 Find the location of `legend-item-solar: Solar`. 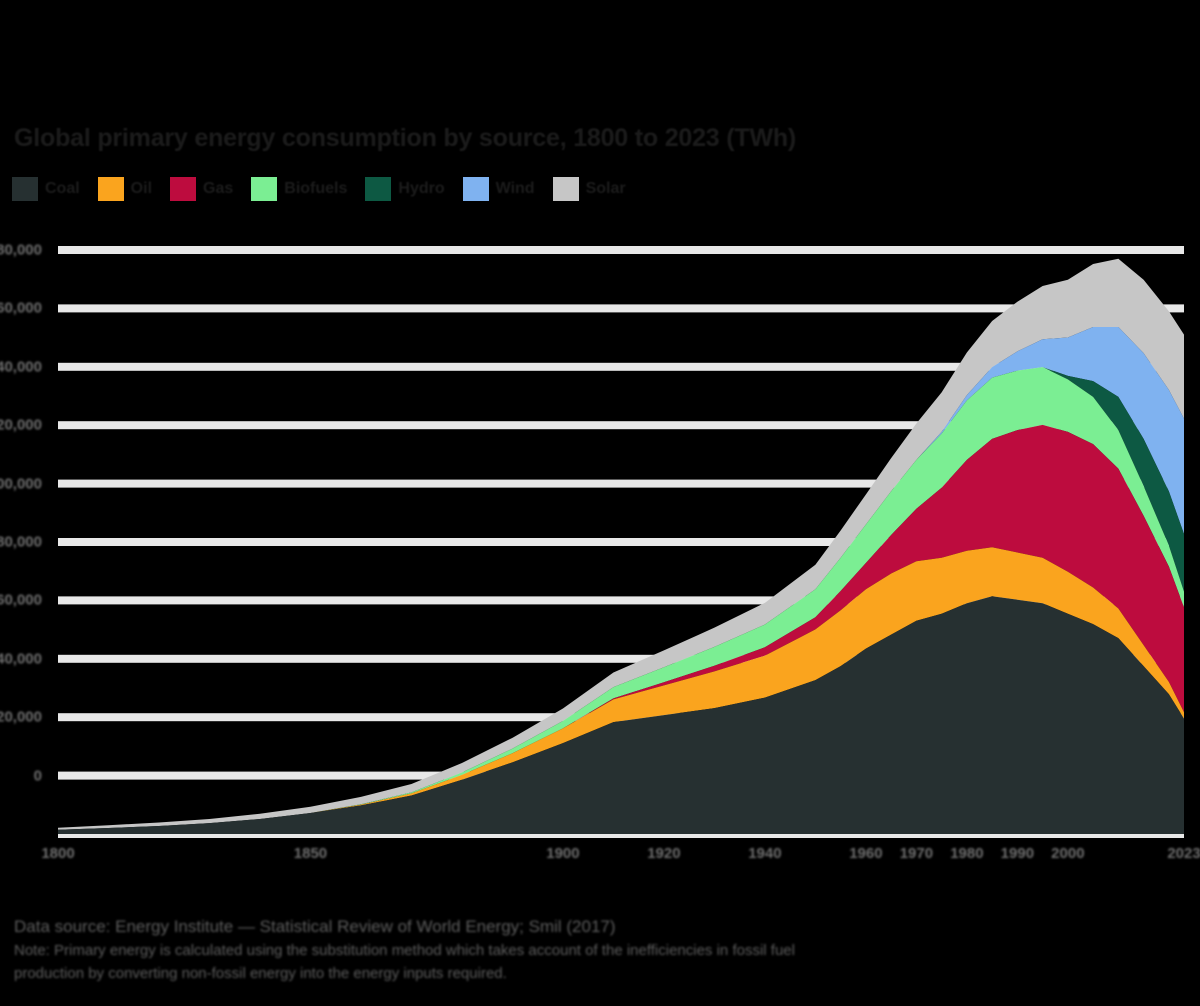

legend-item-solar: Solar is located at coordinates (589, 189).